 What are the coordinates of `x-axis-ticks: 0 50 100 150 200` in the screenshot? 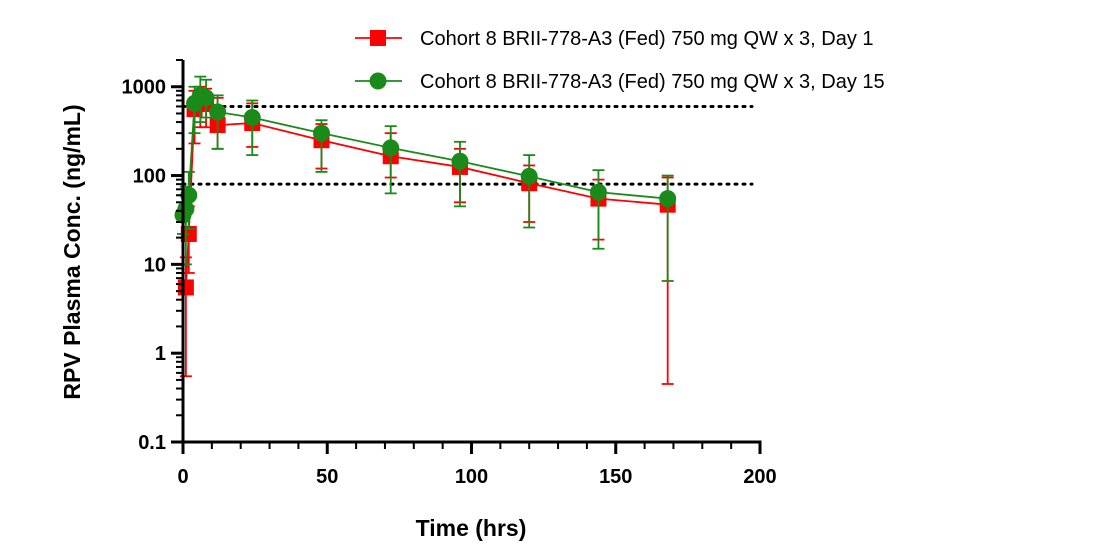 It's located at (477, 465).